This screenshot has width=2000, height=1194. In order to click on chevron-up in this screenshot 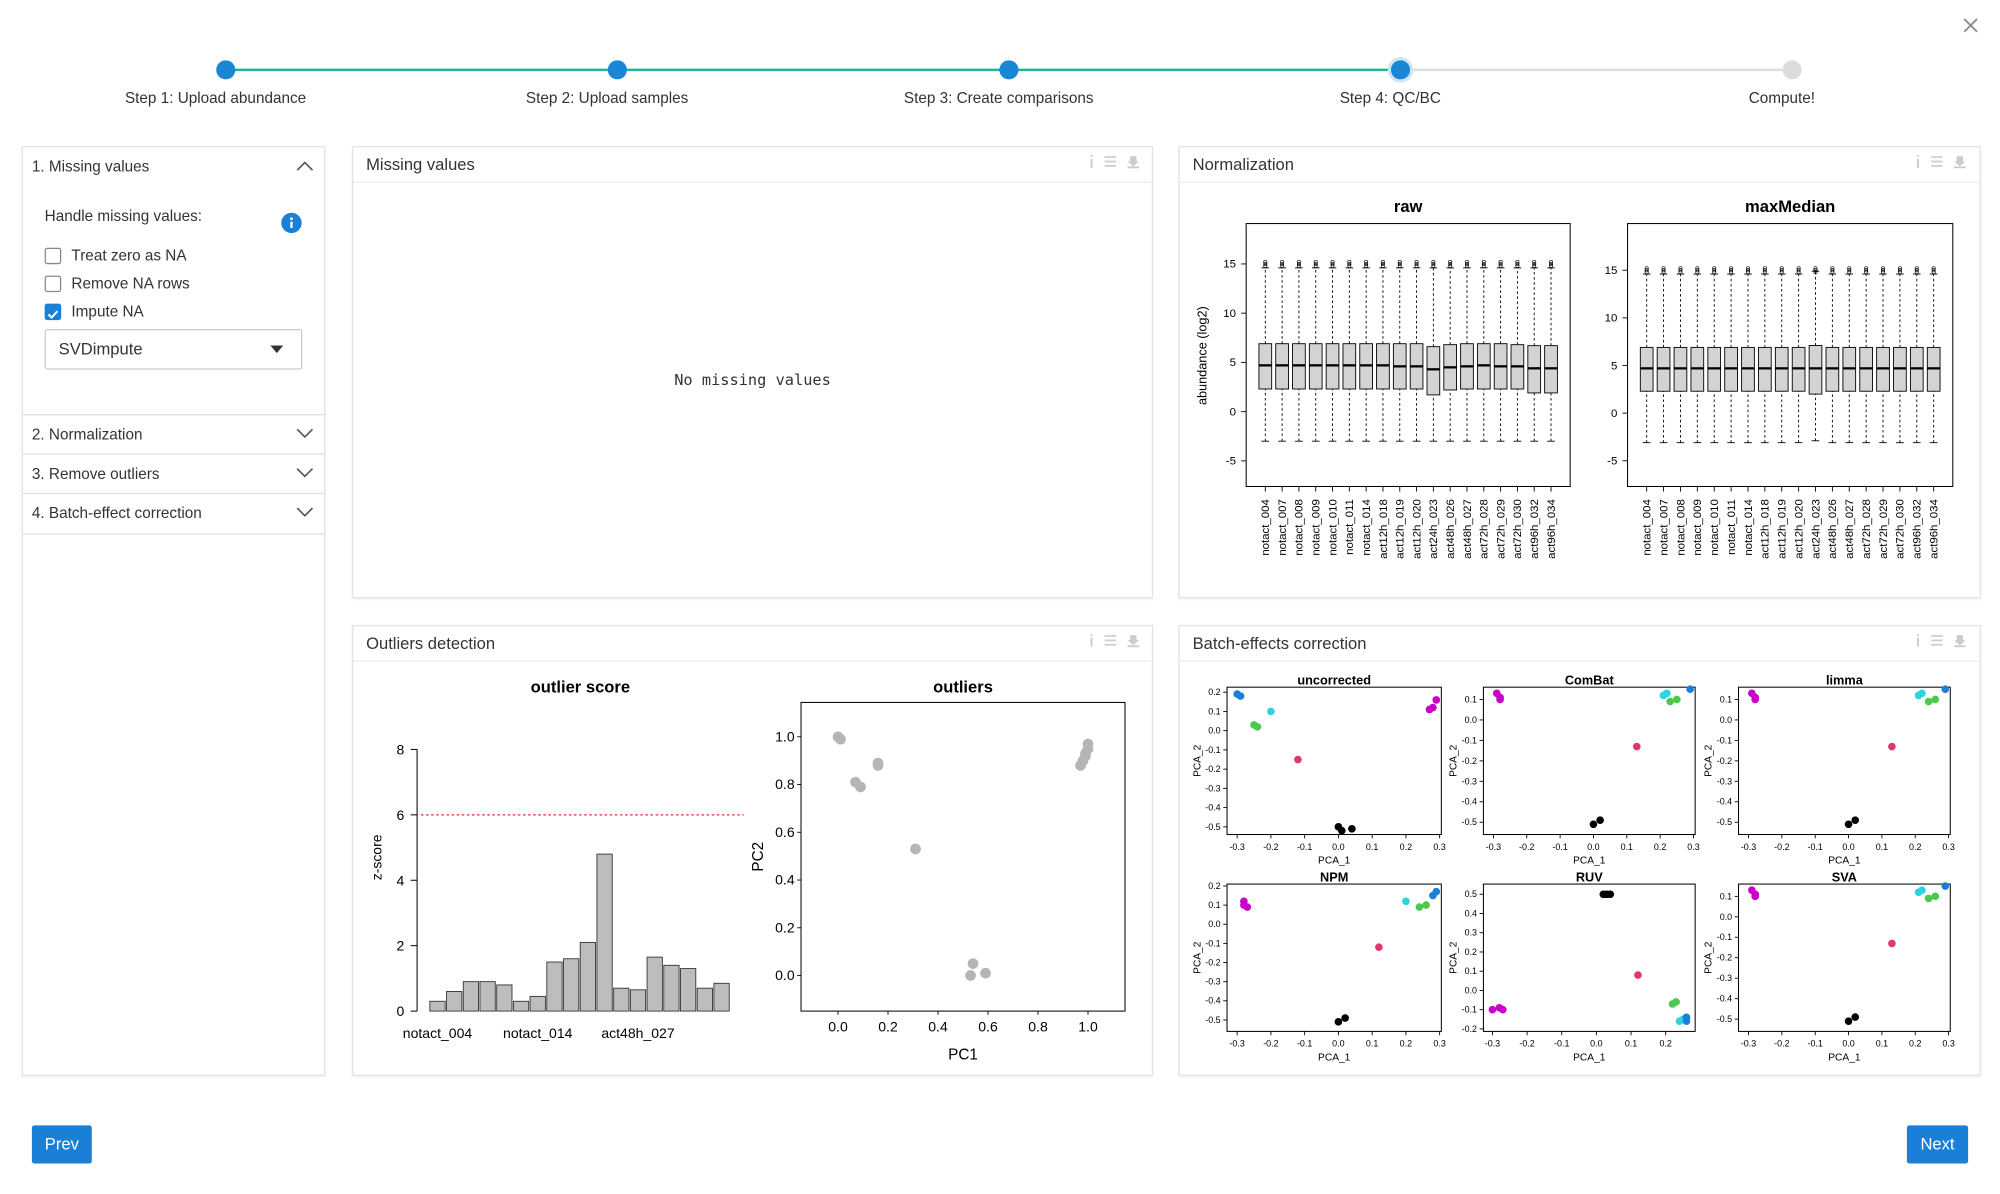, I will do `click(305, 166)`.